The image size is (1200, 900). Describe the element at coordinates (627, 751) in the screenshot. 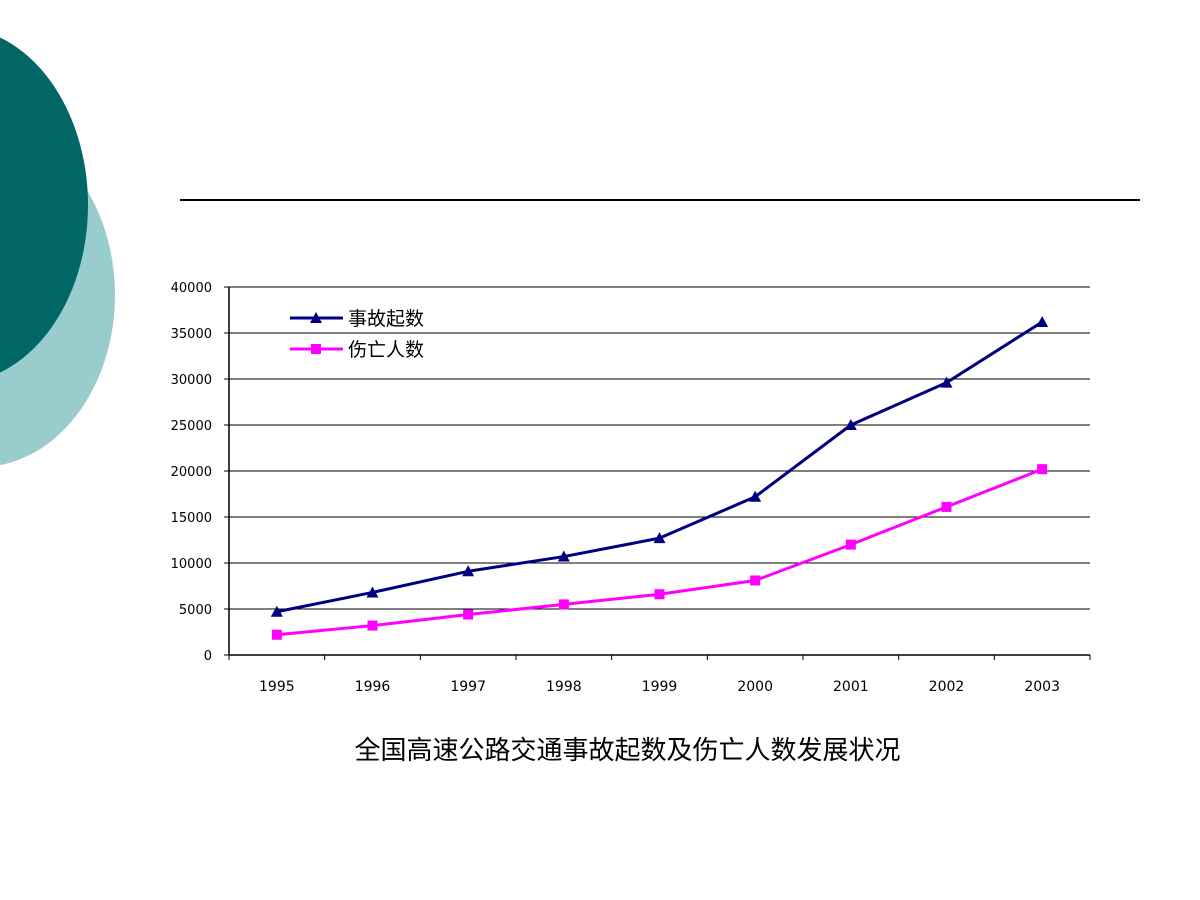

I see `chart-caption: 全国高速公路交通事故起数及伤亡人数发展状况` at that location.